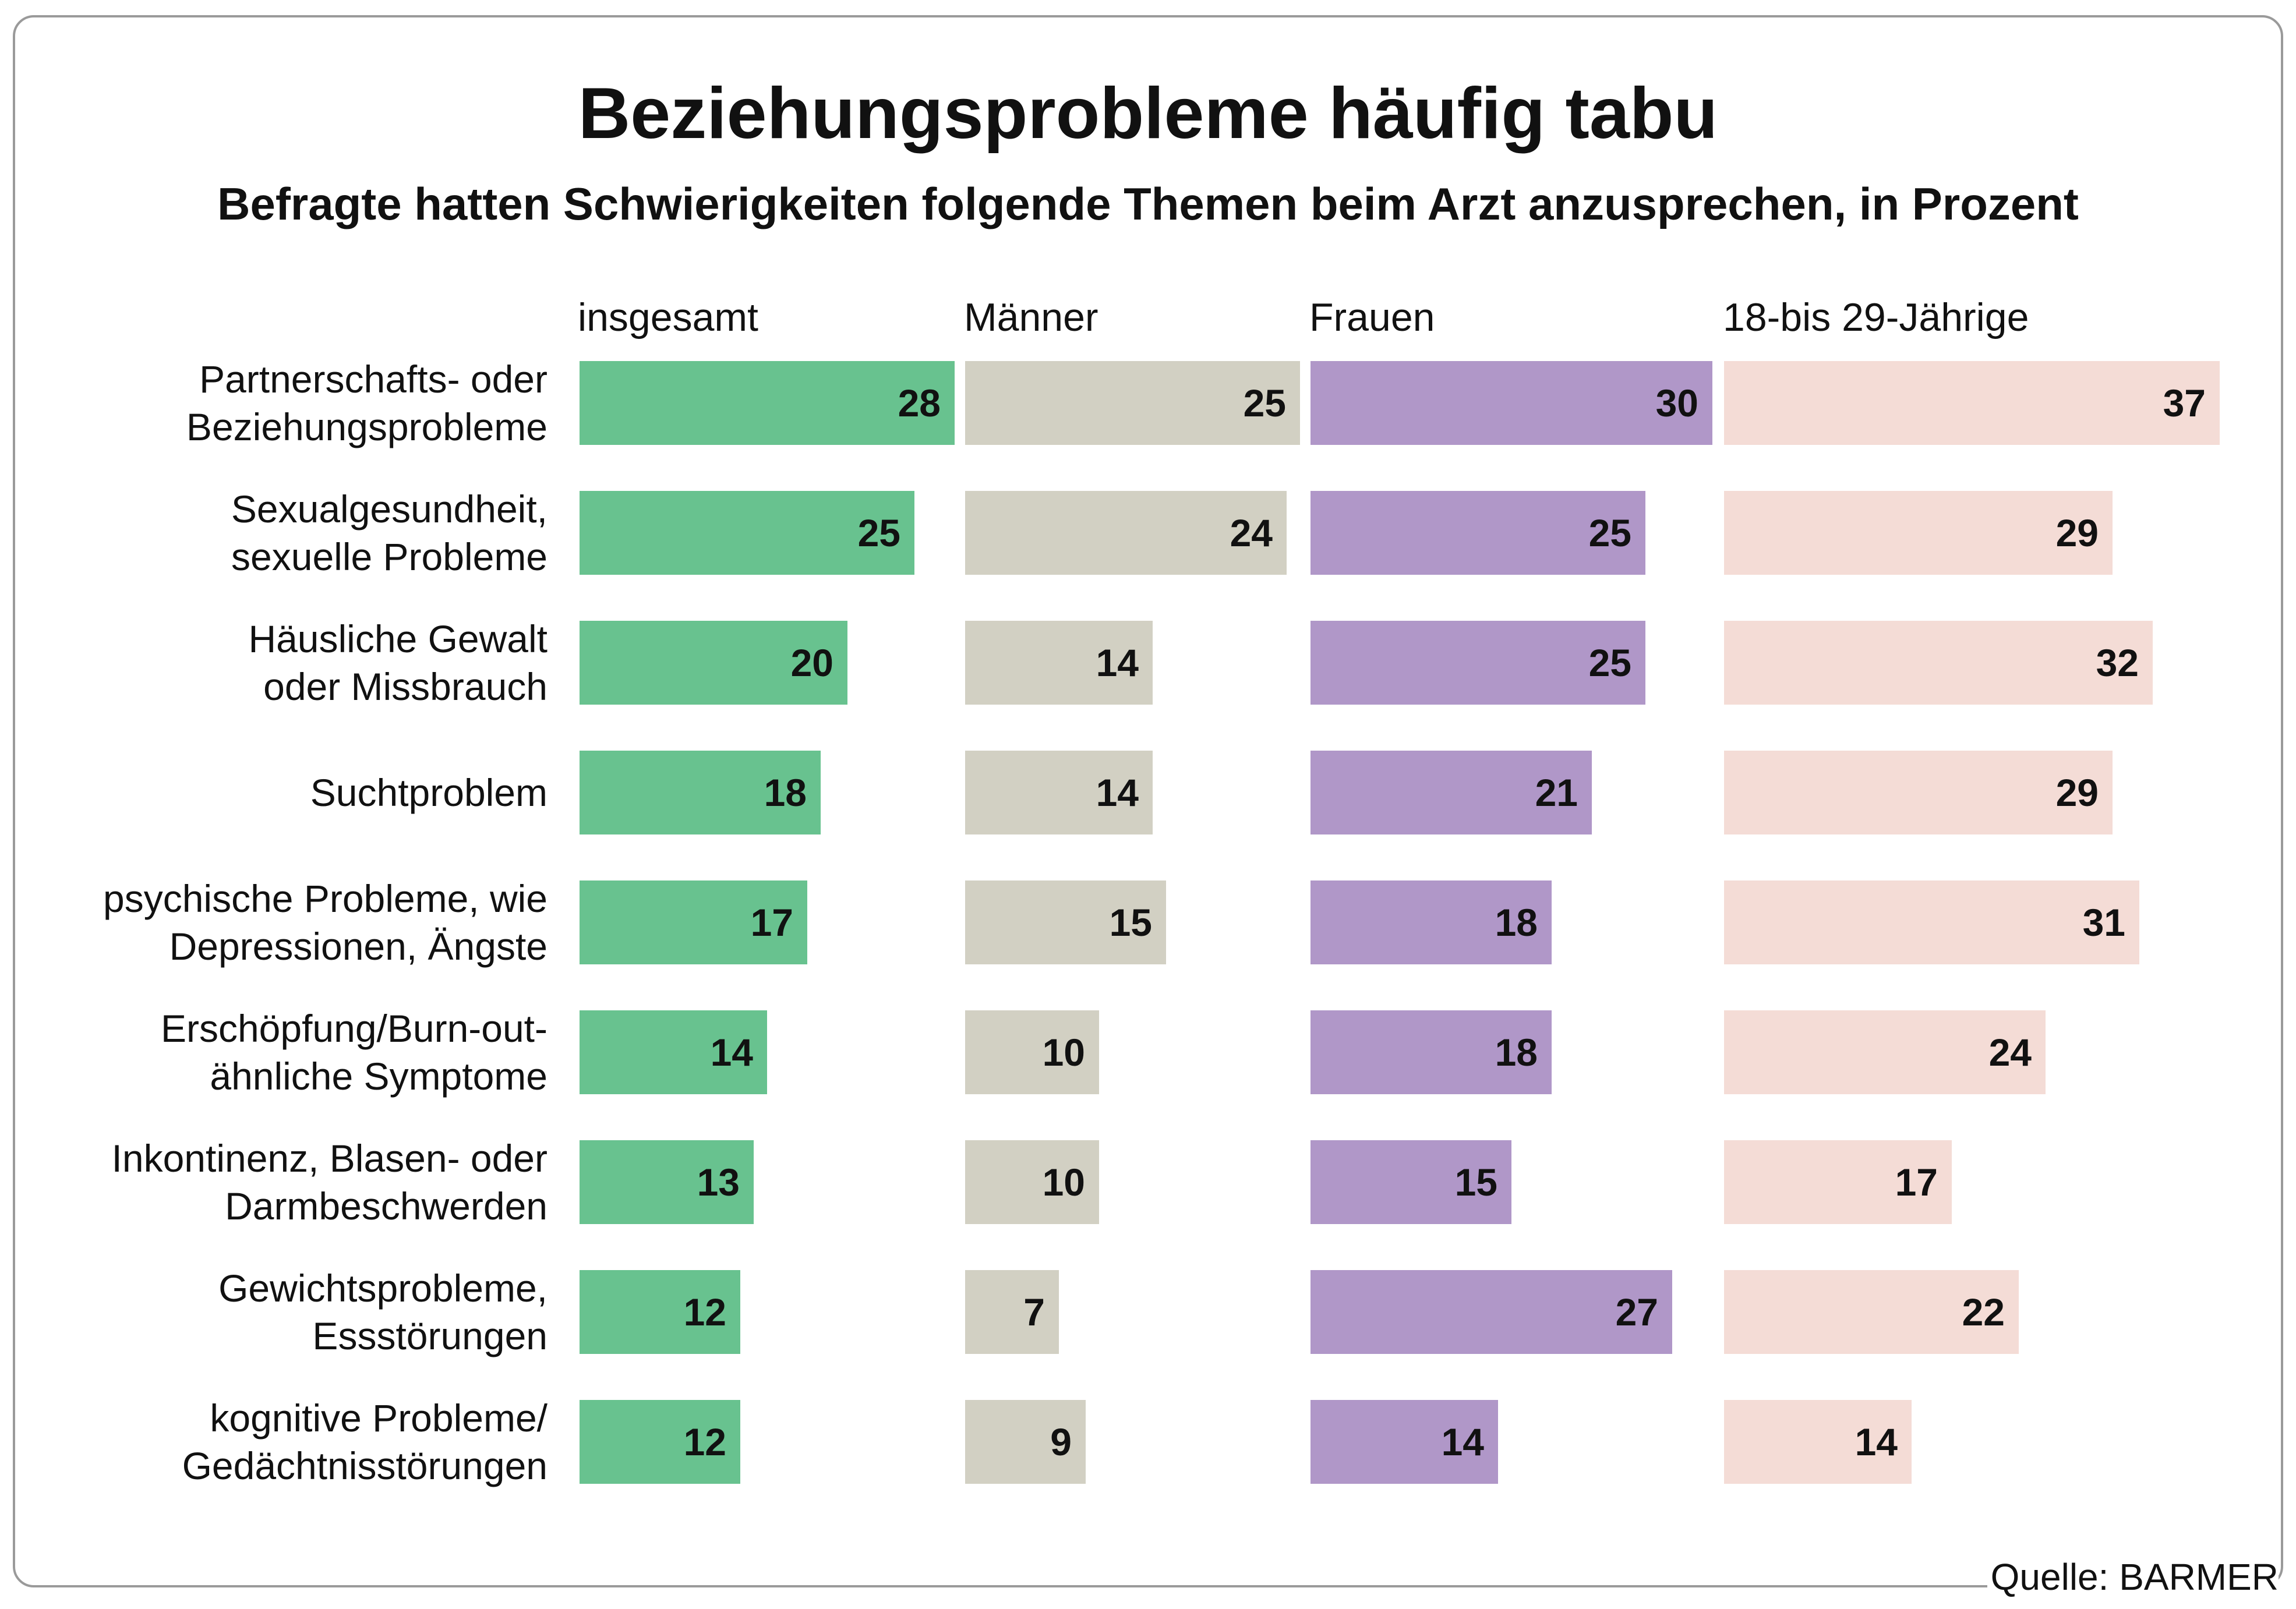 This screenshot has width=2296, height=1609. I want to click on row-label-line: Erschöpfung/Burn-out-, so click(353, 1029).